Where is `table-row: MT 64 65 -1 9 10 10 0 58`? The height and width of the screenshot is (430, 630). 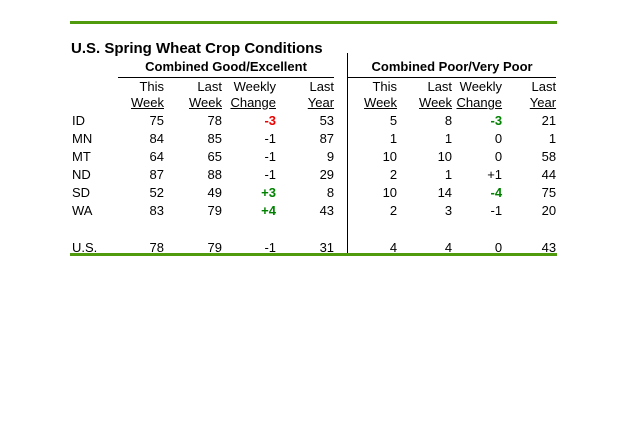
table-row: MT 64 65 -1 9 10 10 0 58 is located at coordinates (313, 155).